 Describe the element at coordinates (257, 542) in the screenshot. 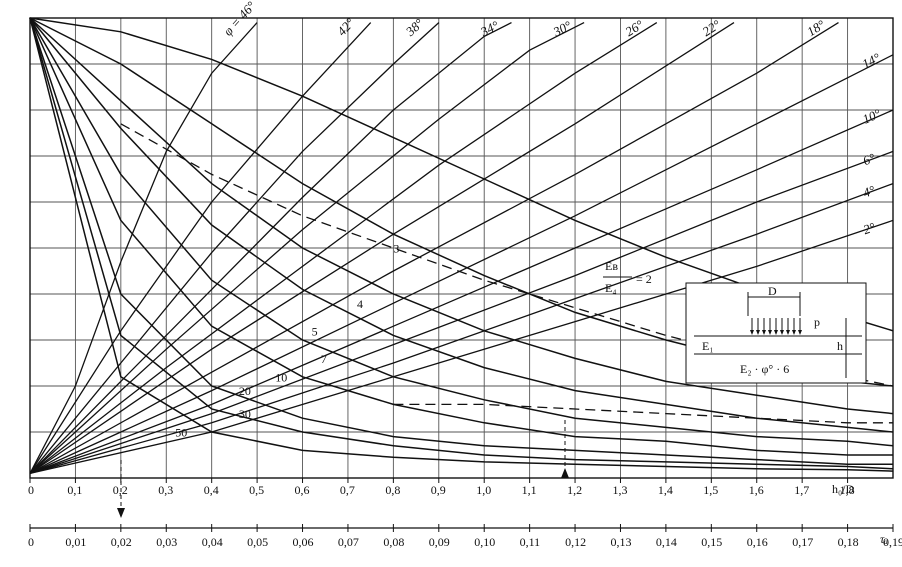

I see `x2-tick-label: 0,05` at that location.